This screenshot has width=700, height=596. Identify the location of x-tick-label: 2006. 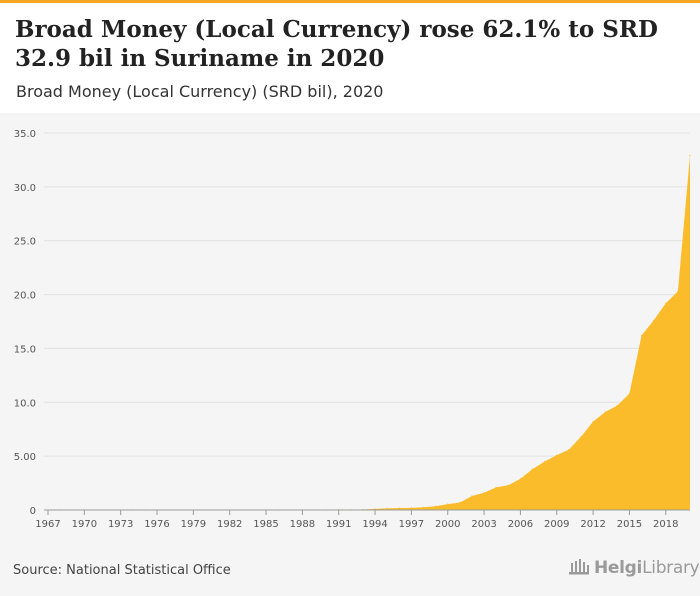
(520, 524).